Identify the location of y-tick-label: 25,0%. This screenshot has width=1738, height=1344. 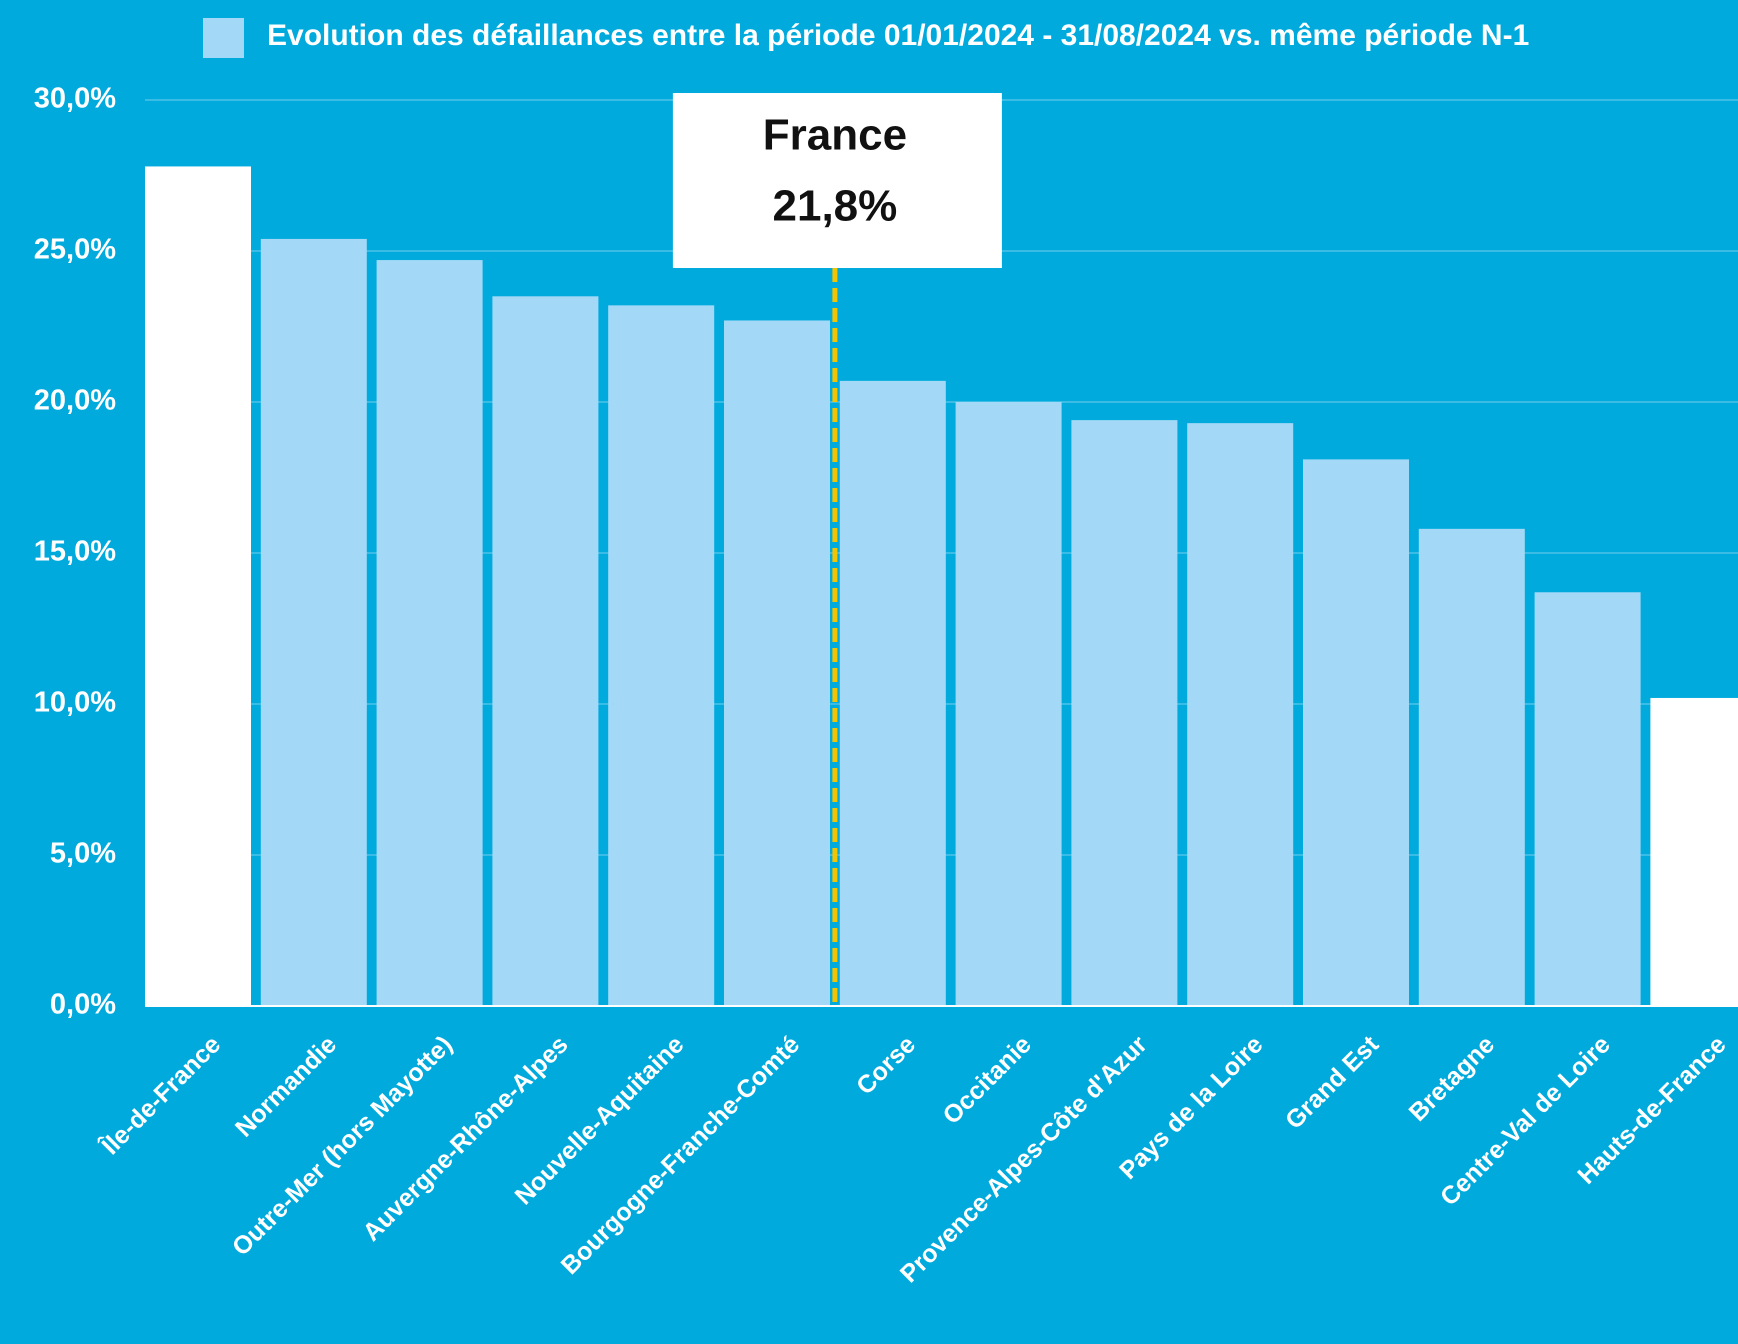
(75, 250).